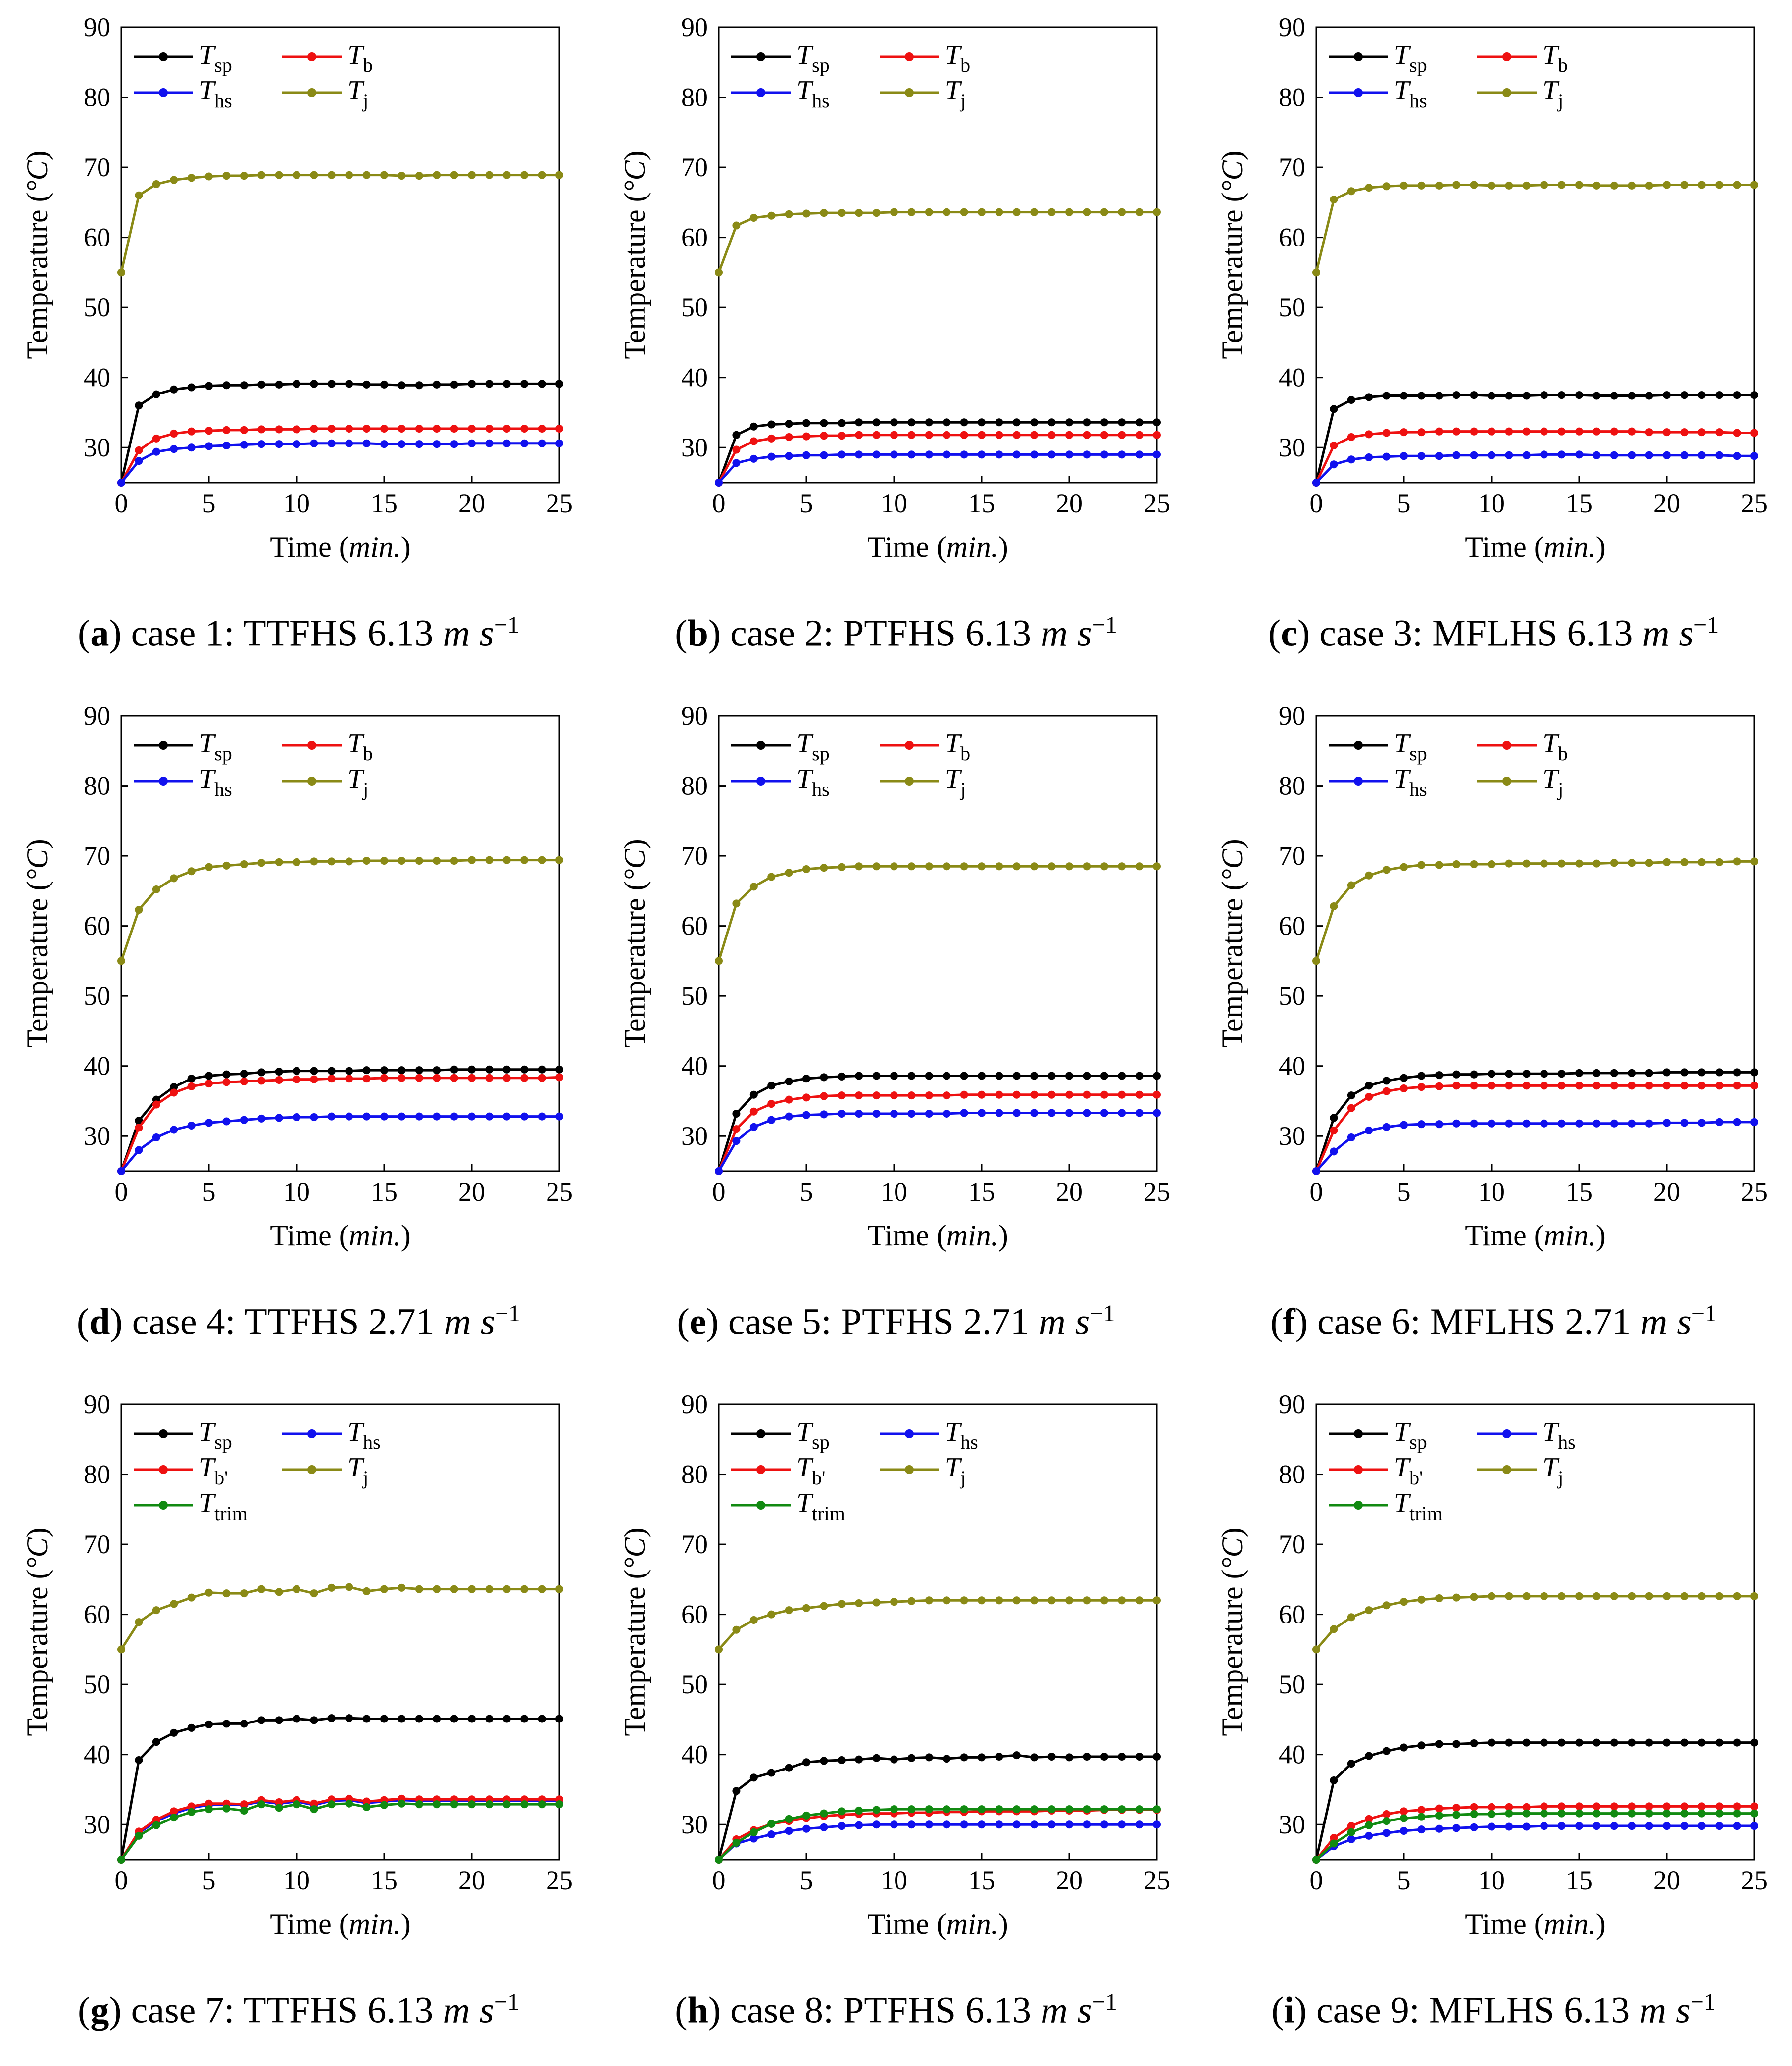 The image size is (1792, 2066). Describe the element at coordinates (938, 1132) in the screenshot. I see `series-Tb` at that location.